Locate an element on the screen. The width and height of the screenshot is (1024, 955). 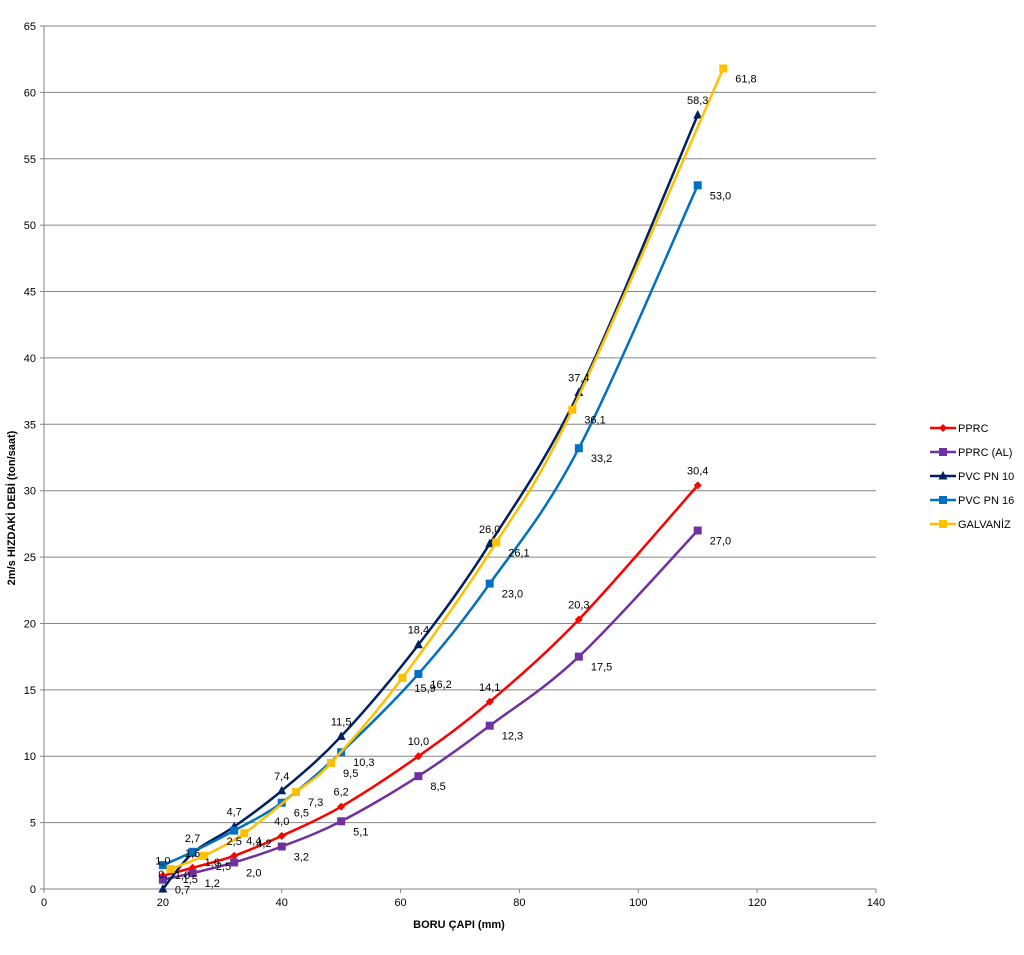
data-label-pvc-pn-10: 4,7 is located at coordinates (234, 813).